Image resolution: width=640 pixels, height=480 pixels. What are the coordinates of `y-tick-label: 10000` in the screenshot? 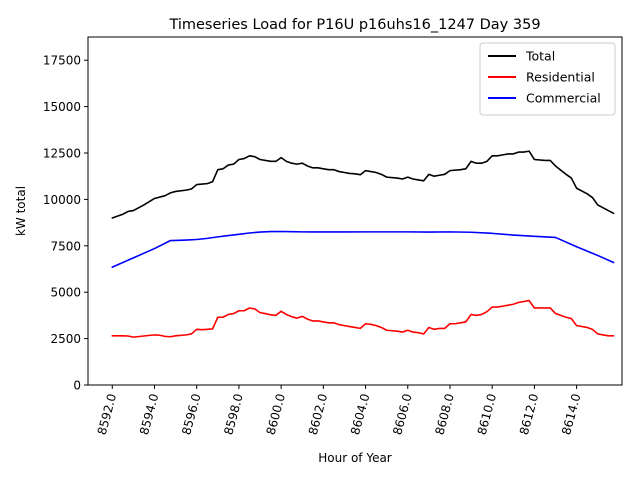 It's located at (62, 200).